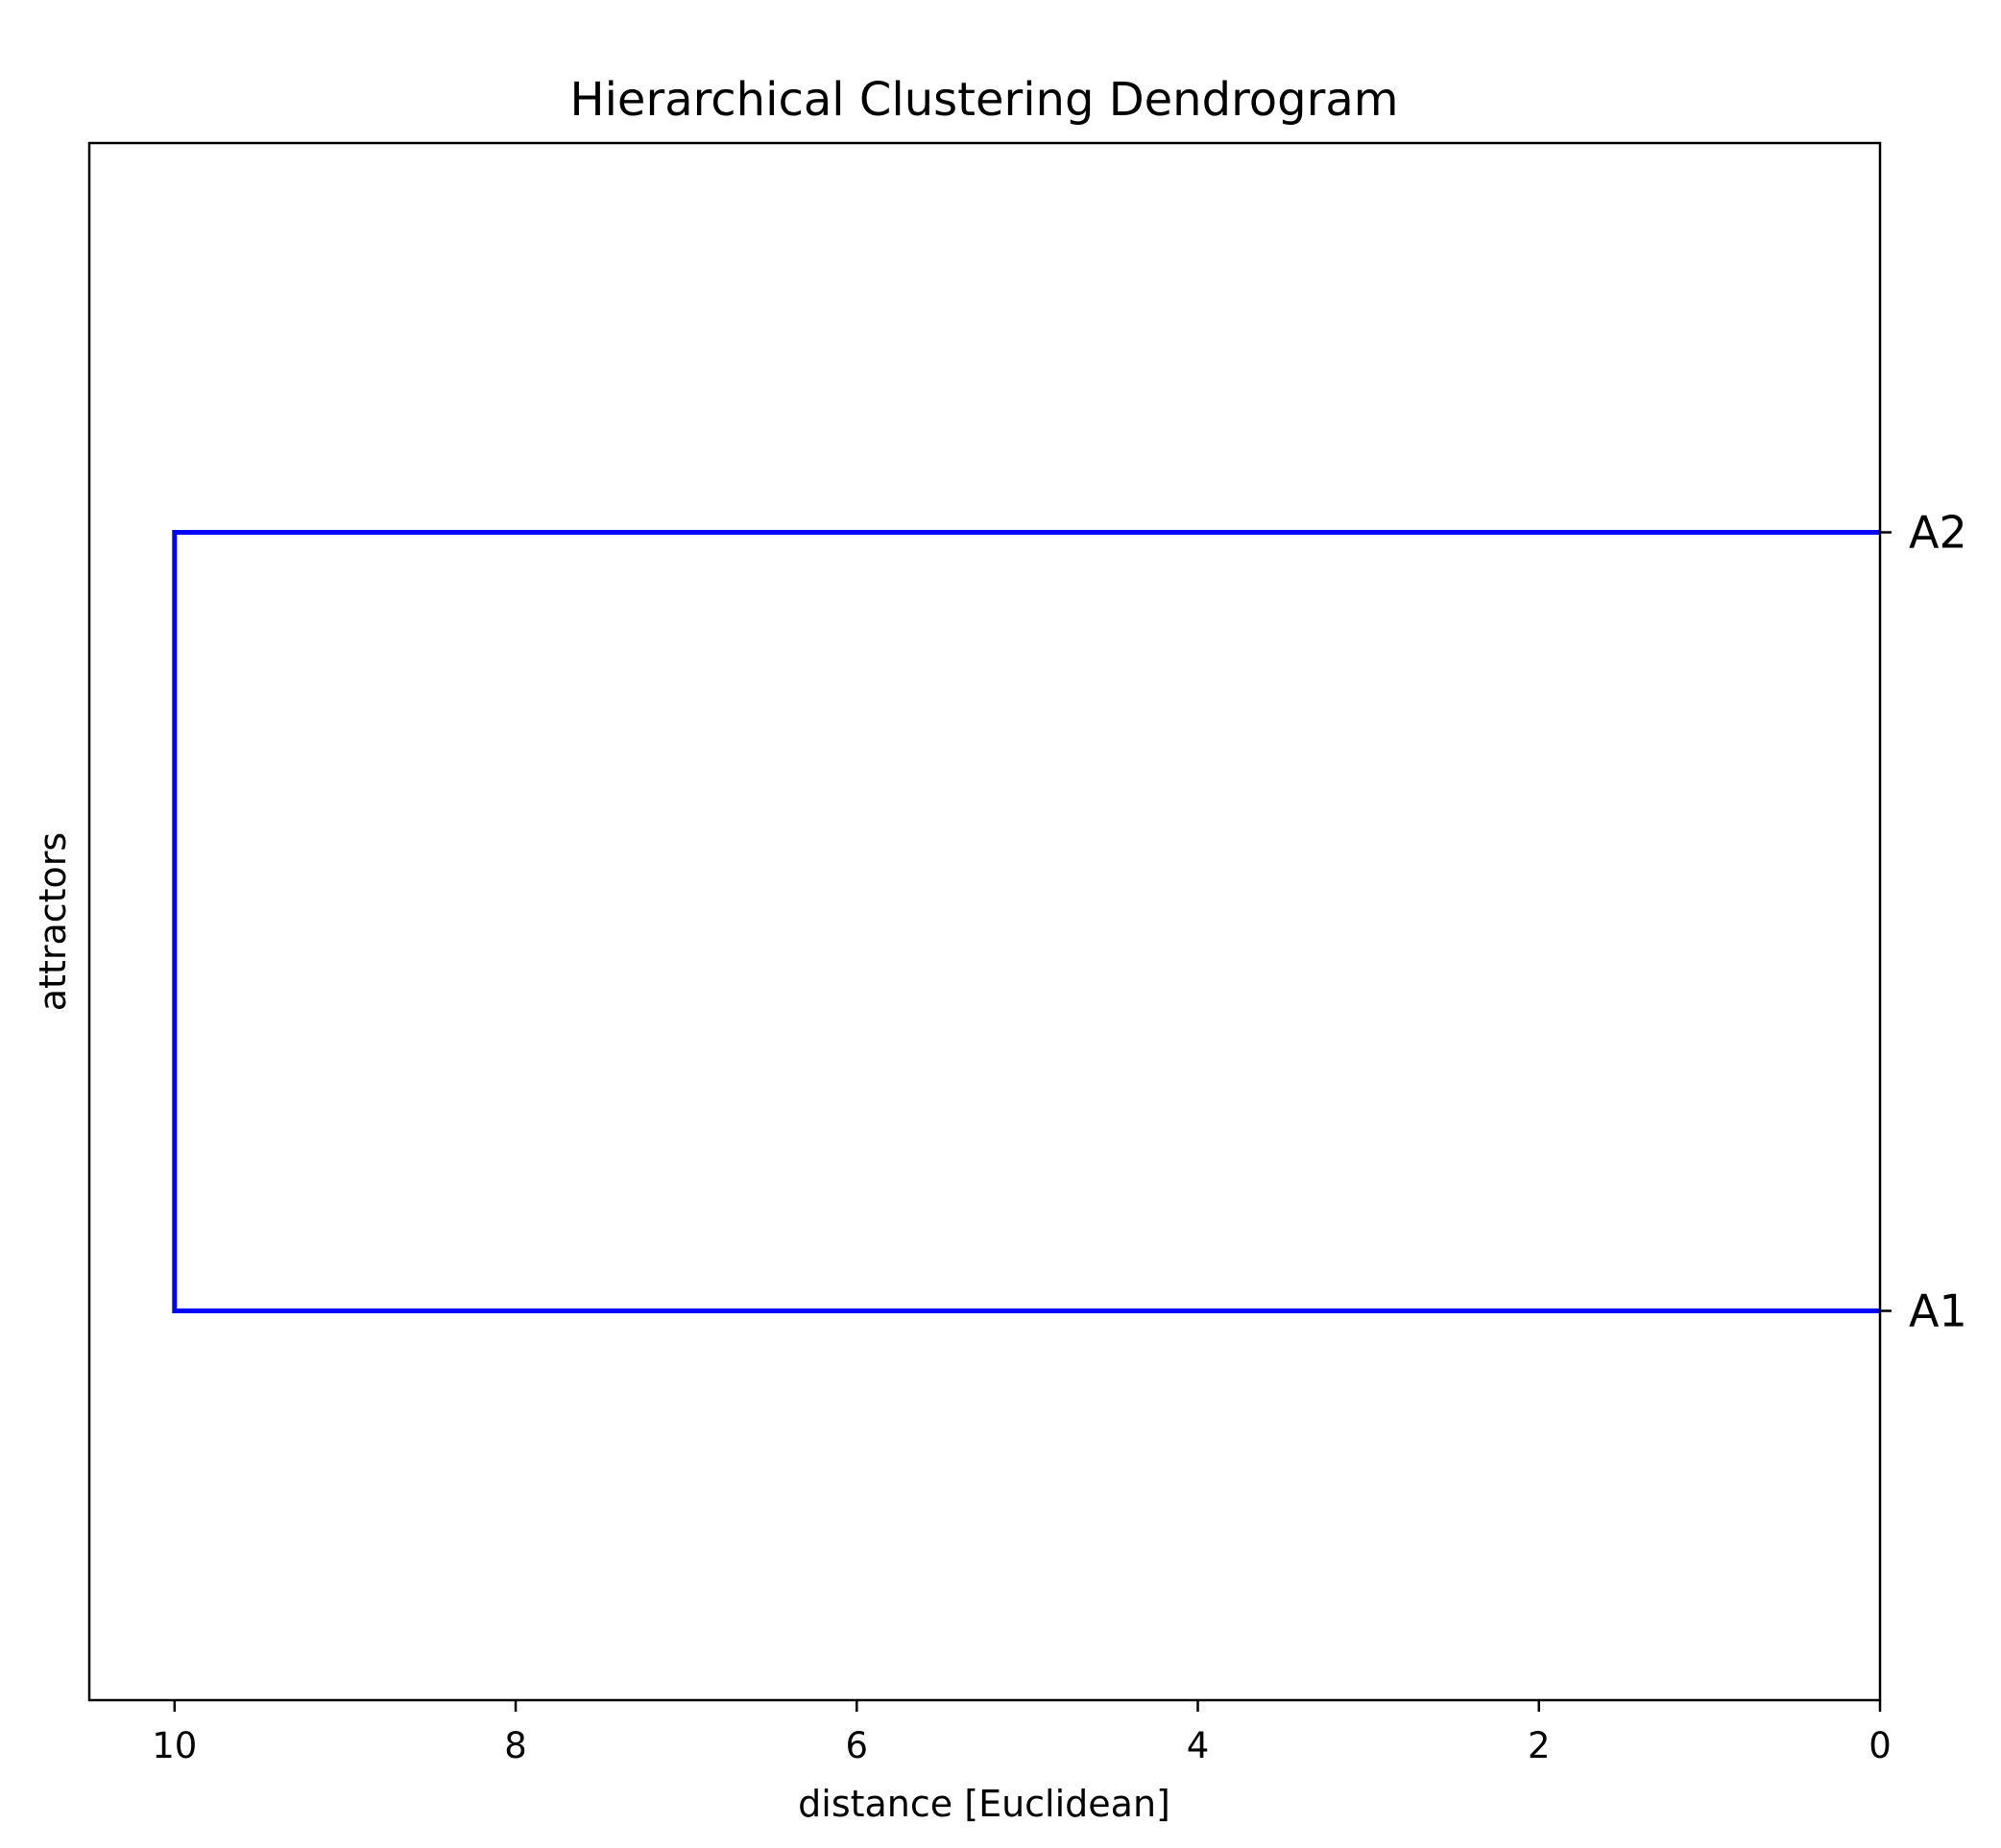 This screenshot has height=1848, width=2001. Describe the element at coordinates (1880, 1745) in the screenshot. I see `x-tick-label: 0` at that location.